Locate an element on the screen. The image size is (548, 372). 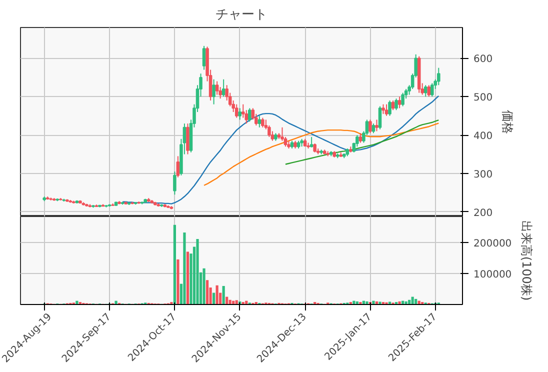
y-axis-title: 出来高(100株) is located at coordinates (527, 260).